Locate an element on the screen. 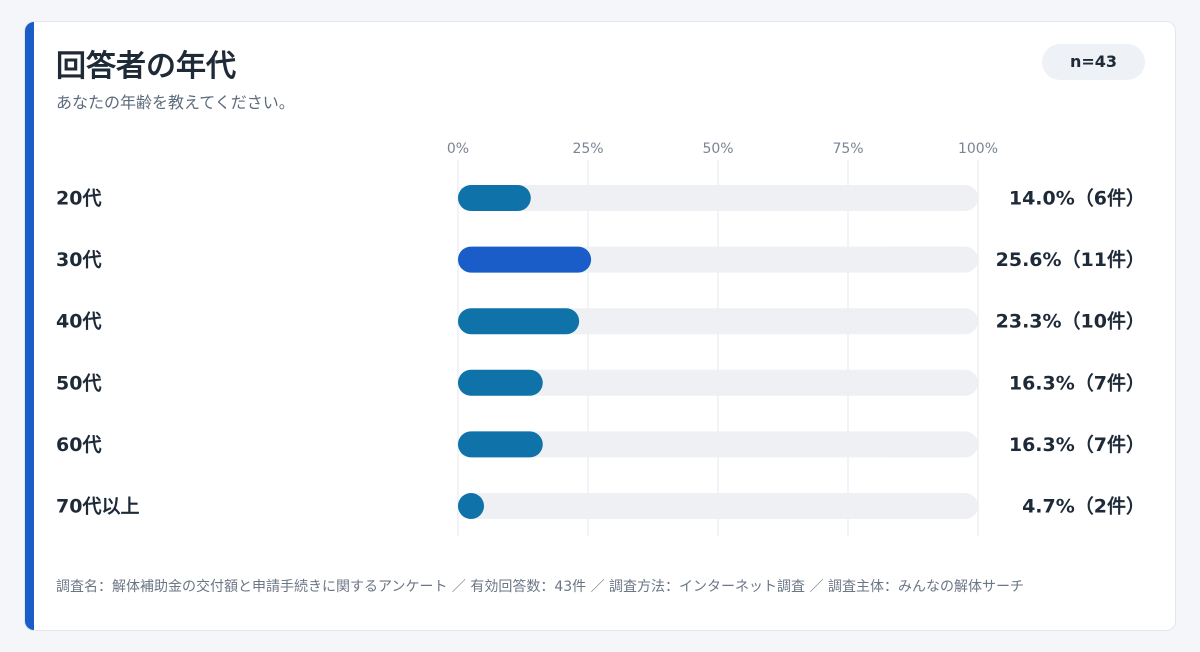 The height and width of the screenshot is (652, 1200). accent-bar is located at coordinates (29, 326).